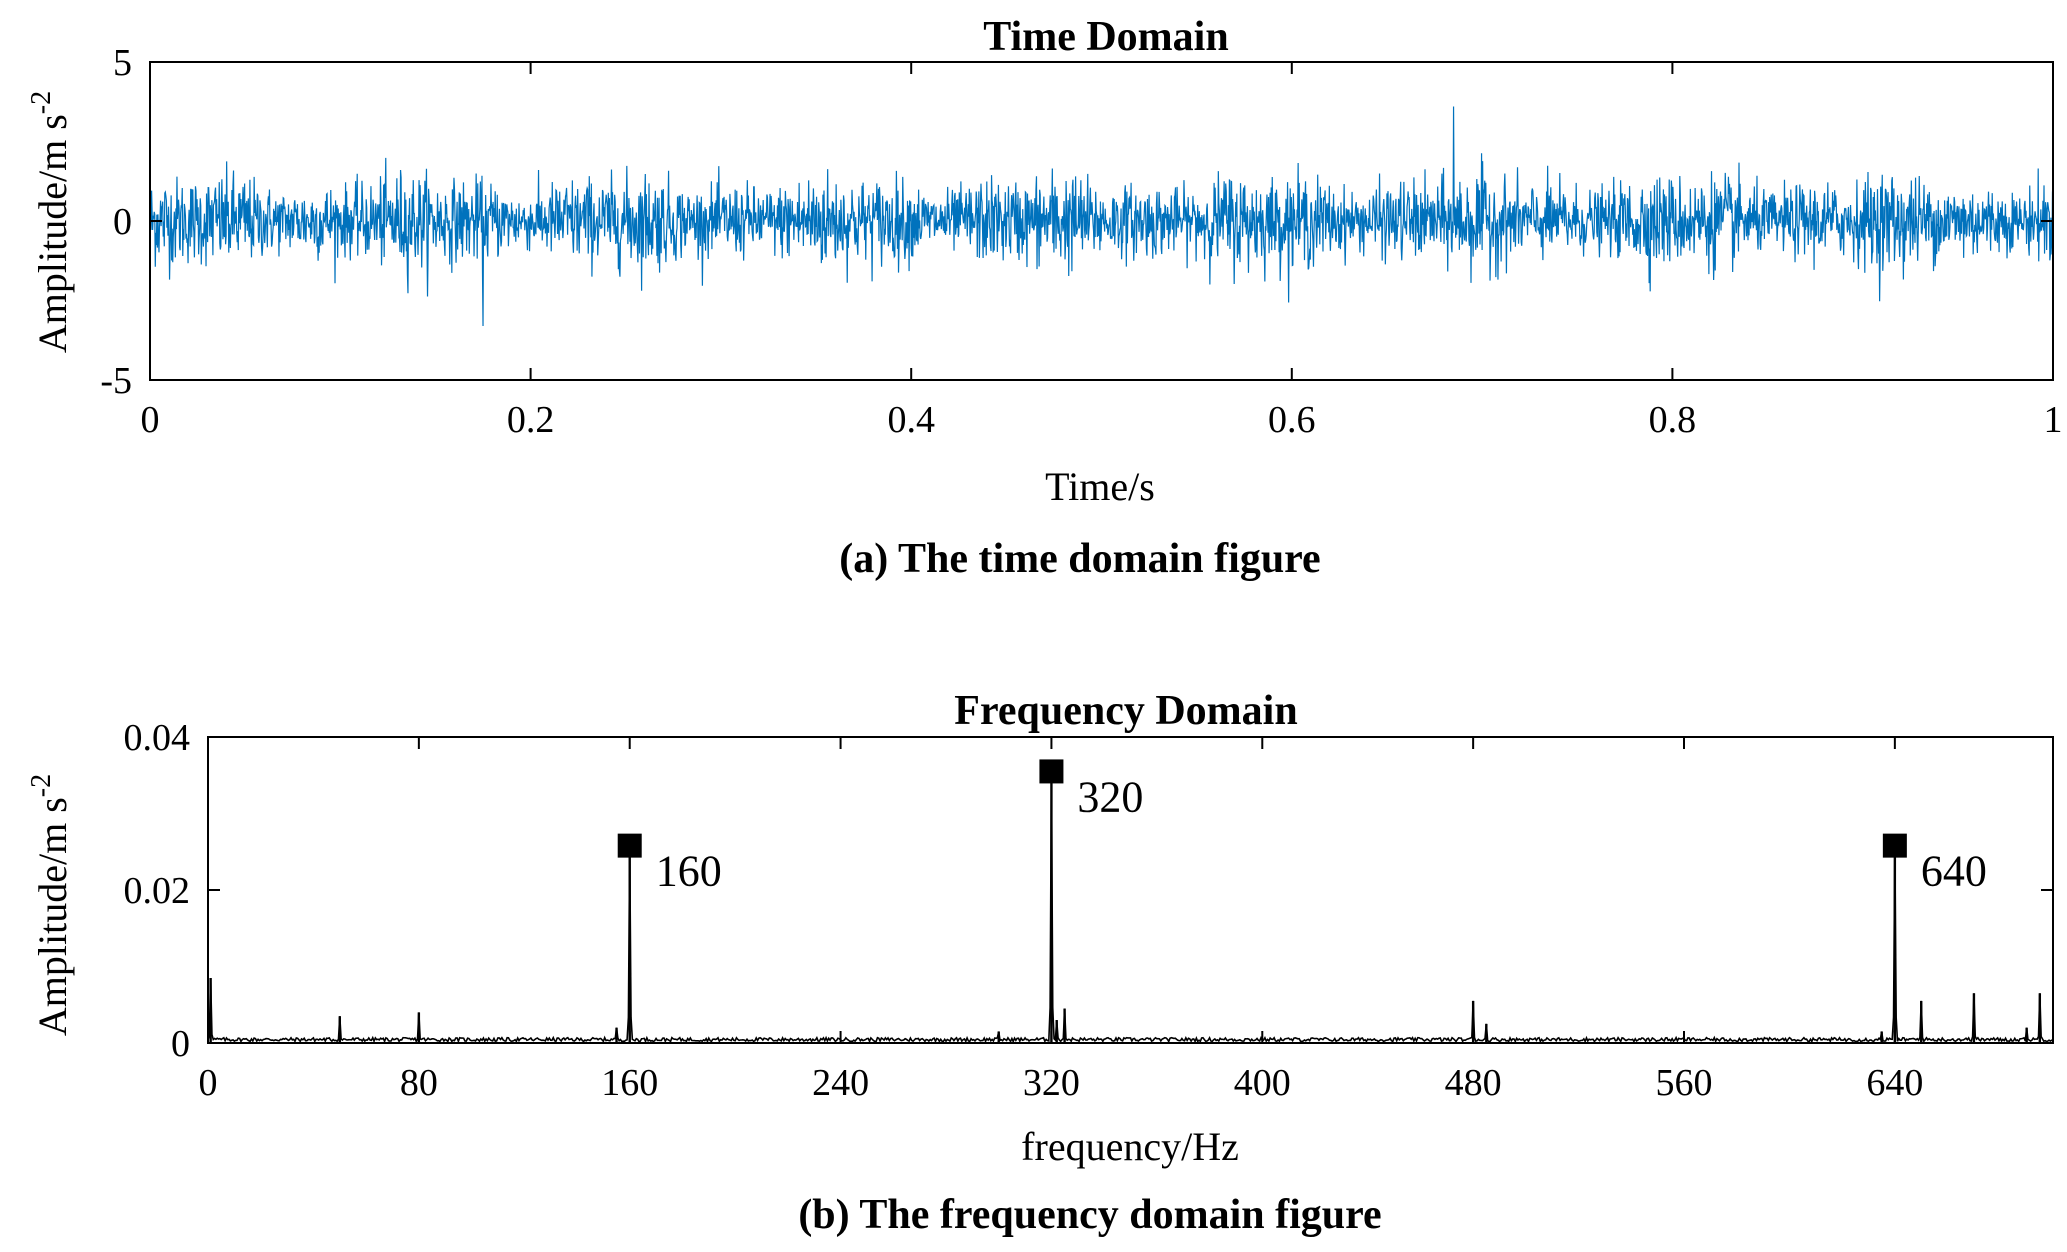  Describe the element at coordinates (1130, 1146) in the screenshot. I see `x-axis-label: frequency/Hz` at that location.